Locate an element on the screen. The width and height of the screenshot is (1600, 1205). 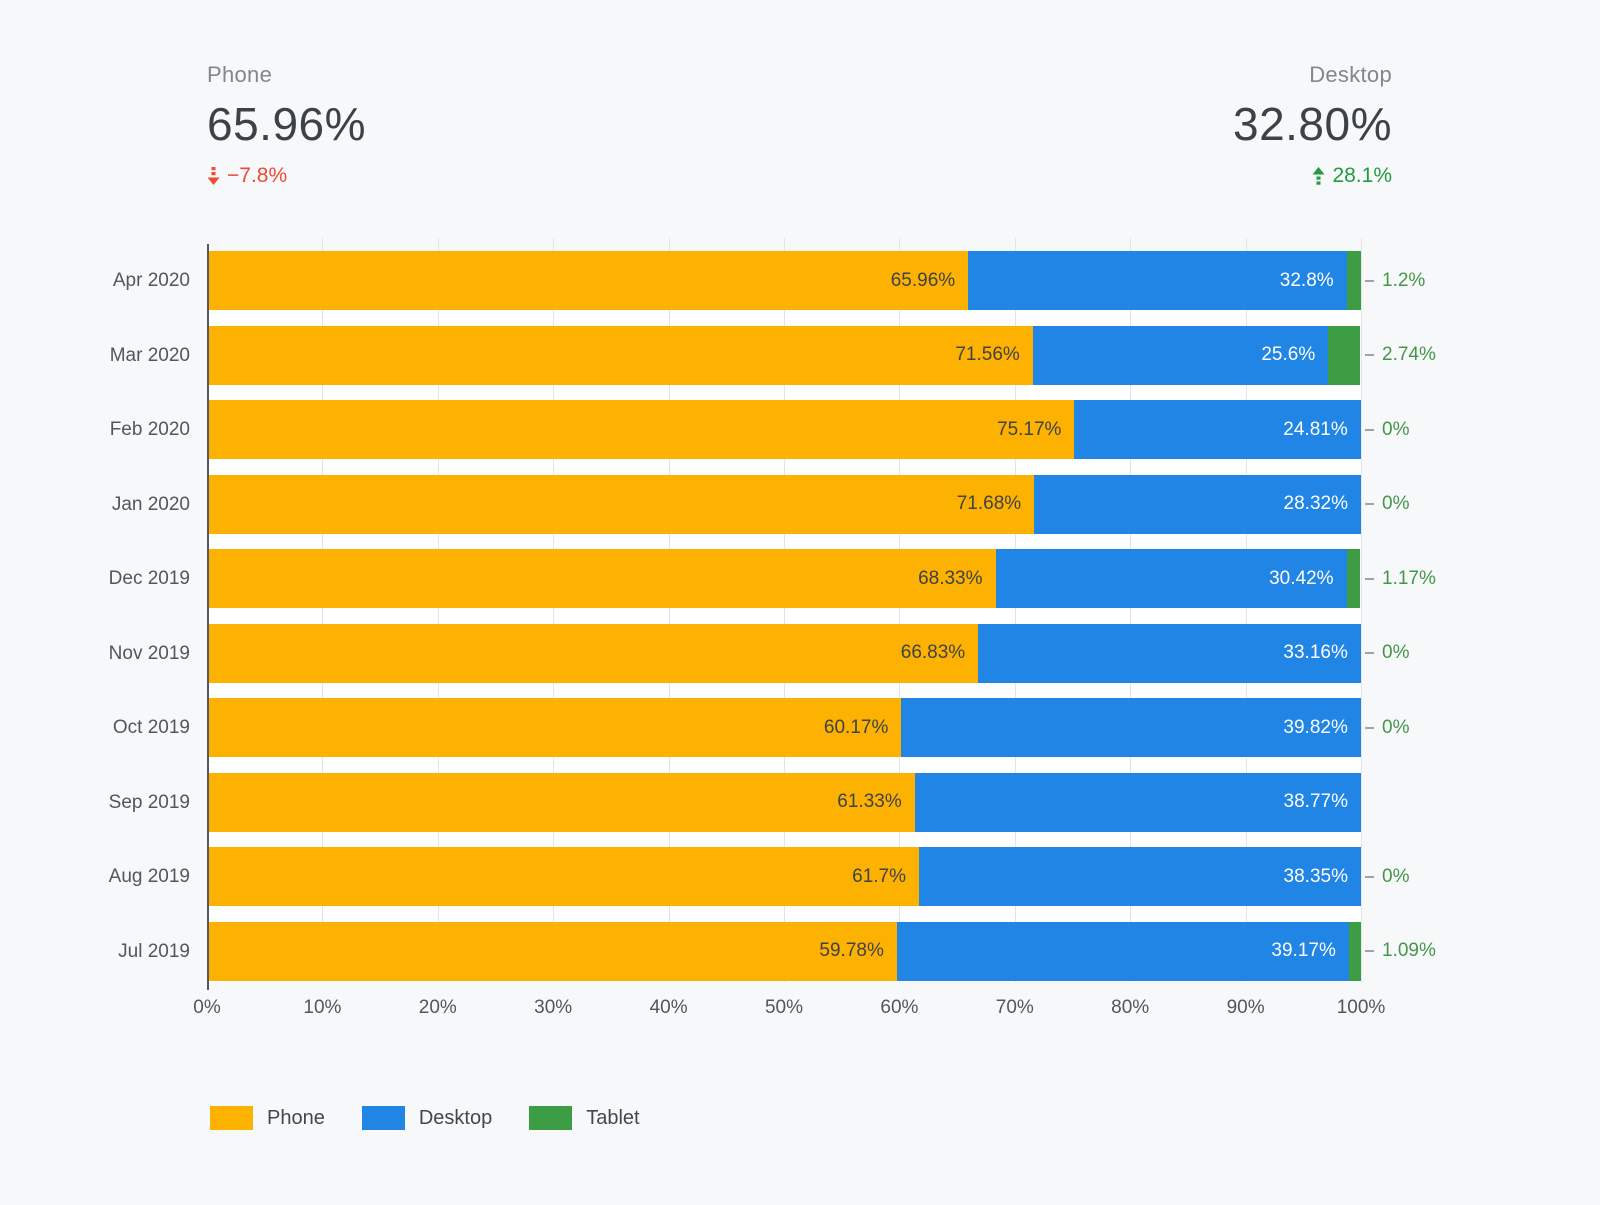
scorecard-desktop-label: Desktop is located at coordinates (1350, 74).